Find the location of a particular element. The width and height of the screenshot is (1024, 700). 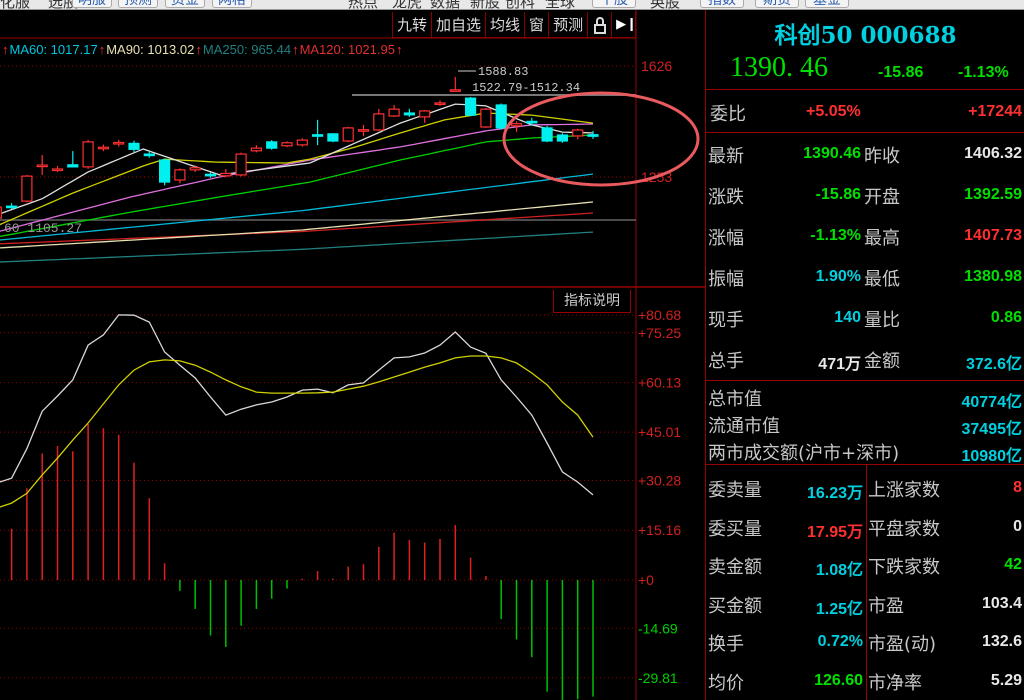

lock-icon is located at coordinates (600, 25).